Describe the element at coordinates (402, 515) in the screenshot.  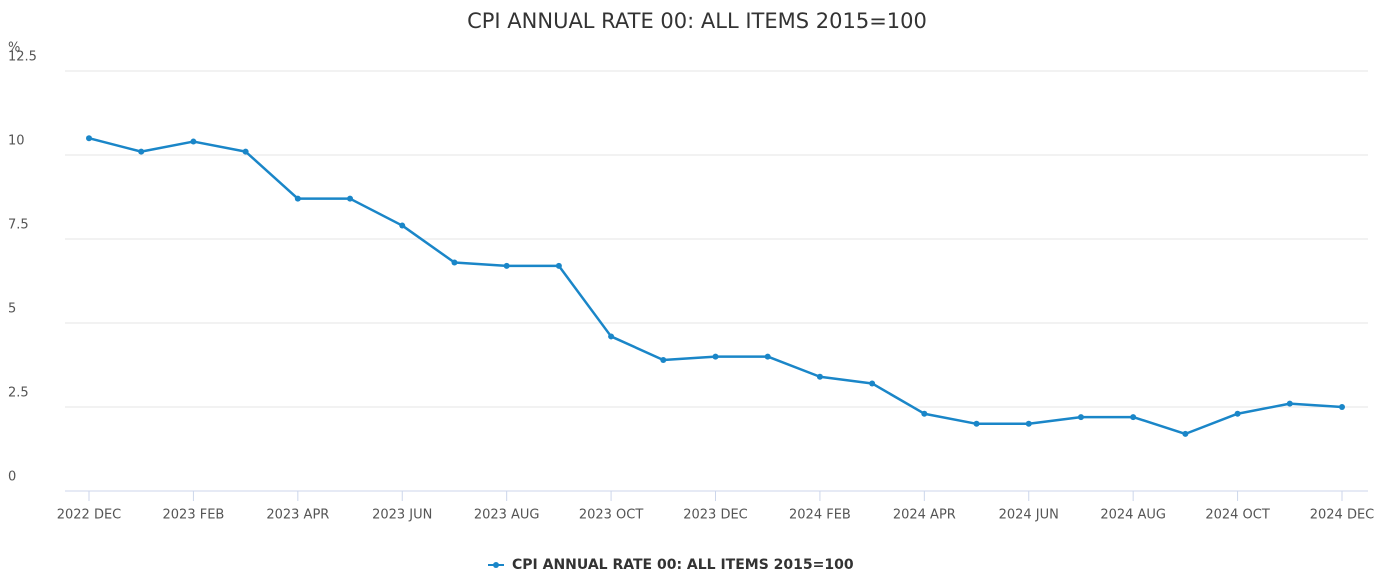
I see `x-tick-label: 2023 JUN` at that location.